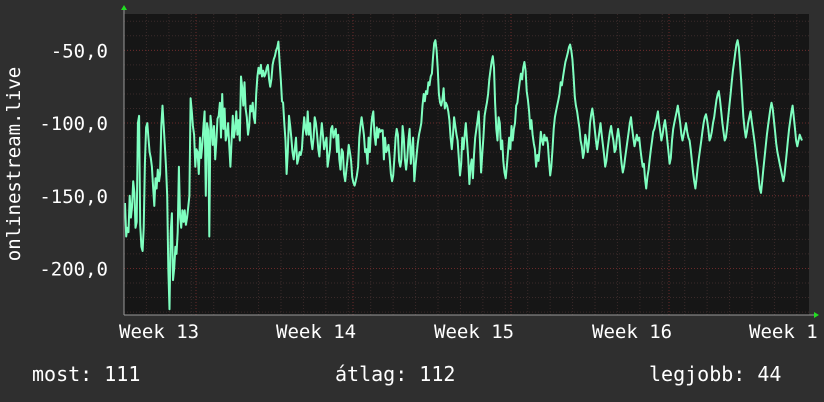  What do you see at coordinates (73, 124) in the screenshot?
I see `y-tick-label: -100,0` at bounding box center [73, 124].